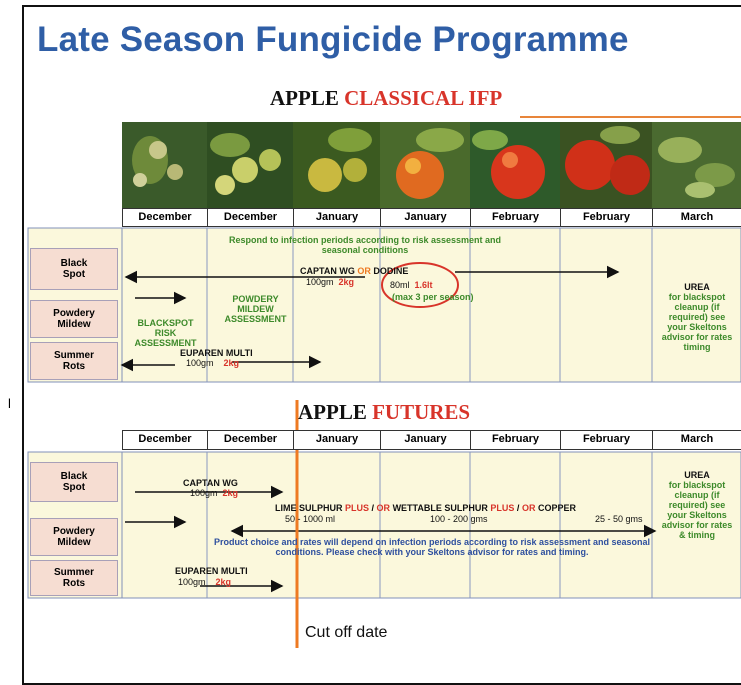  What do you see at coordinates (255, 309) in the screenshot?
I see `assessment: POWDERY MILDEW ASSESSMENT` at bounding box center [255, 309].